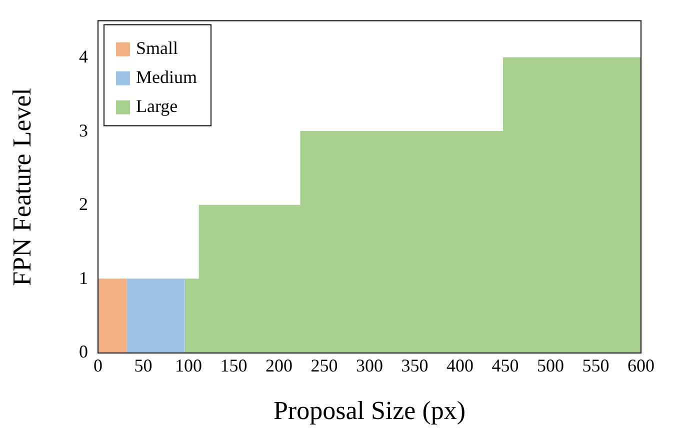 This screenshot has width=686, height=436. Describe the element at coordinates (83, 352) in the screenshot. I see `y-tick-label: 0` at that location.